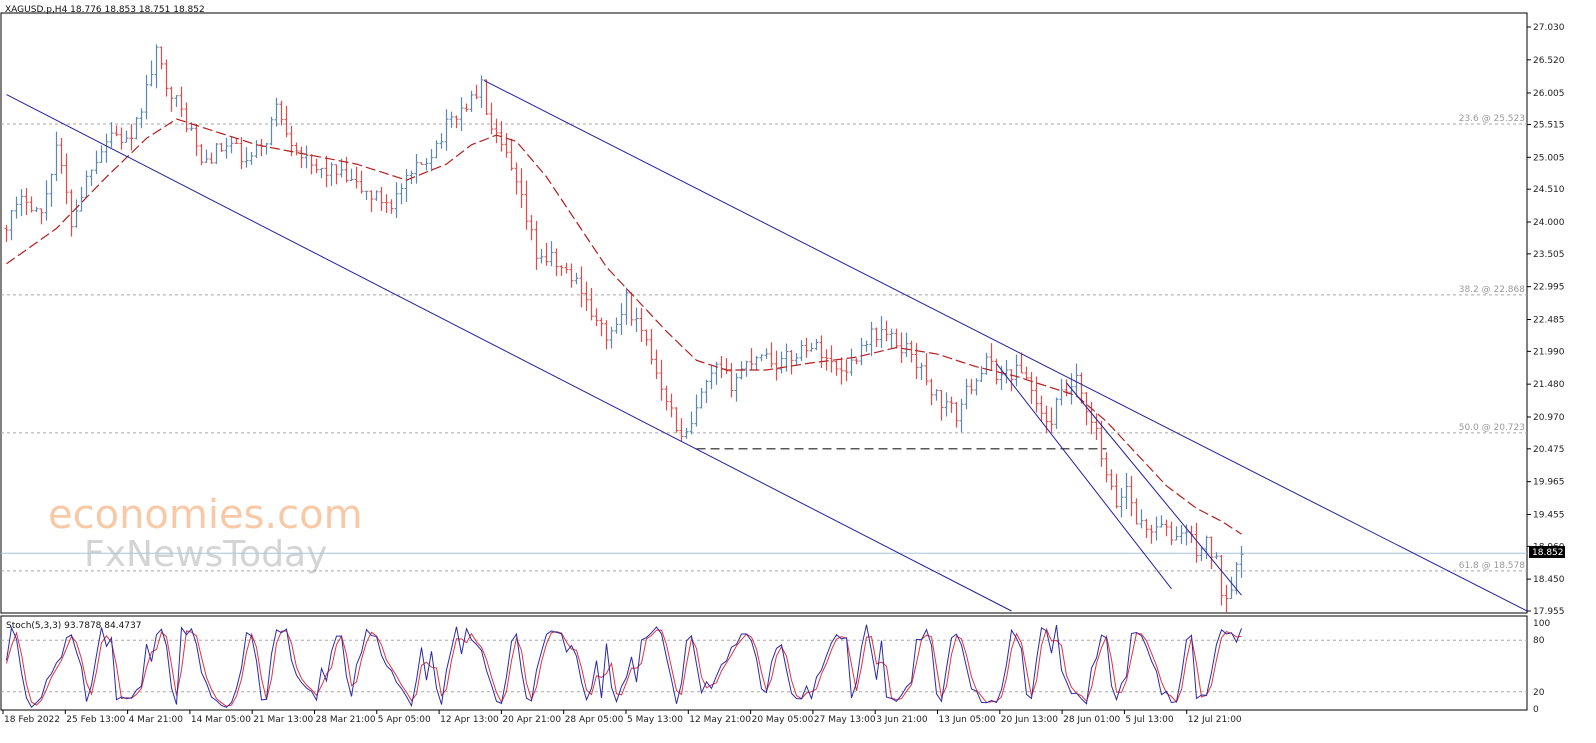 This screenshot has width=1596, height=743. I want to click on stoch-tick-label: 20, so click(1539, 693).